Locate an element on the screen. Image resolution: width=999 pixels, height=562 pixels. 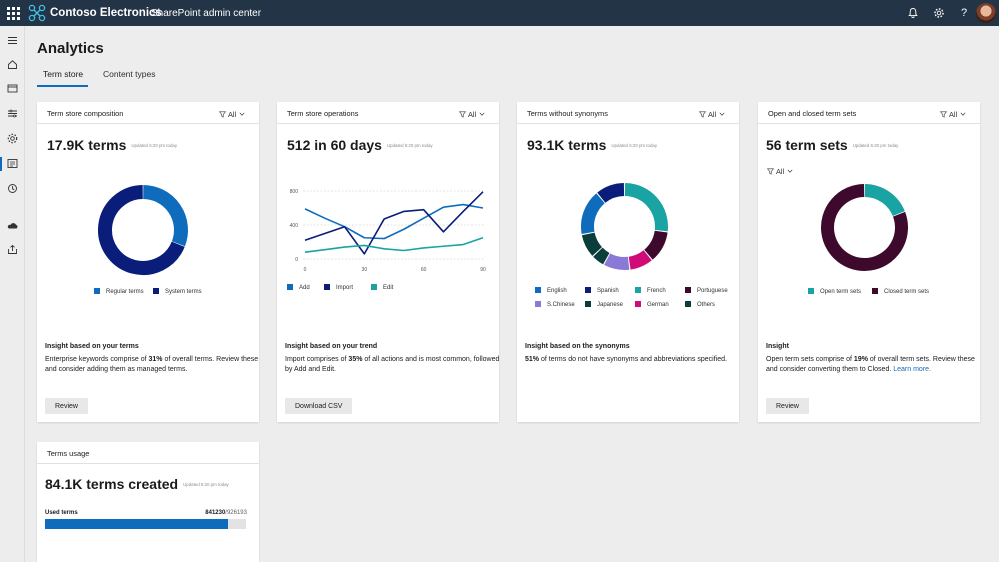
metric-value: 84.1K terms created Updated 6:20 pm today is located at coordinates (137, 484).